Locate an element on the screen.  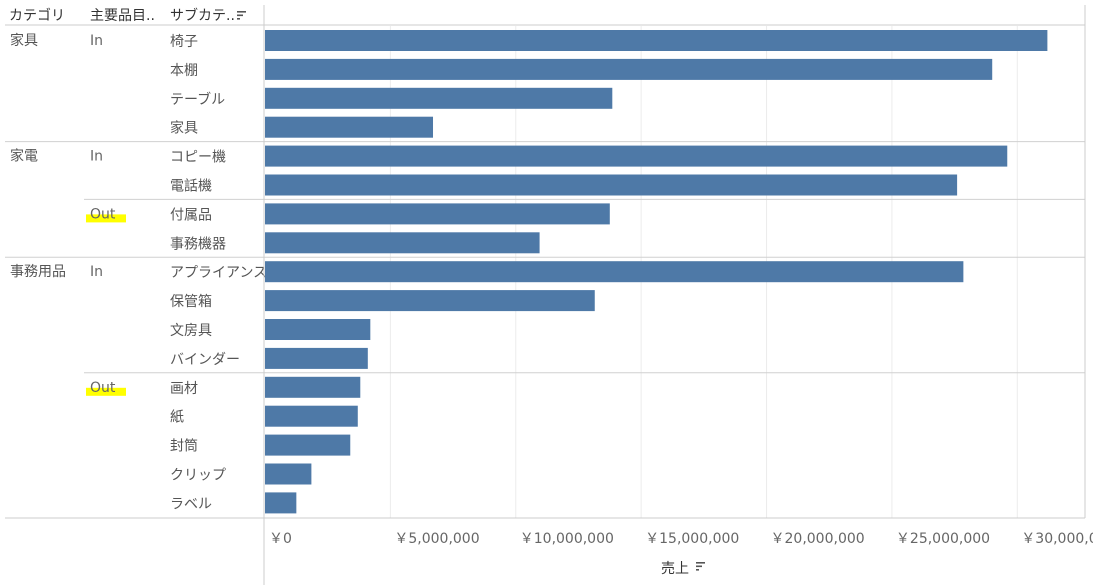
subcategory-label: バインダー is located at coordinates (205, 360).